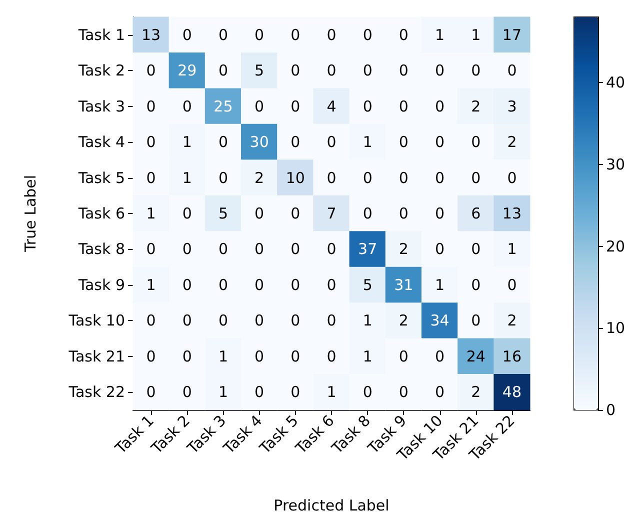 The image size is (629, 519). What do you see at coordinates (616, 164) in the screenshot?
I see `color-bar-label: 30` at bounding box center [616, 164].